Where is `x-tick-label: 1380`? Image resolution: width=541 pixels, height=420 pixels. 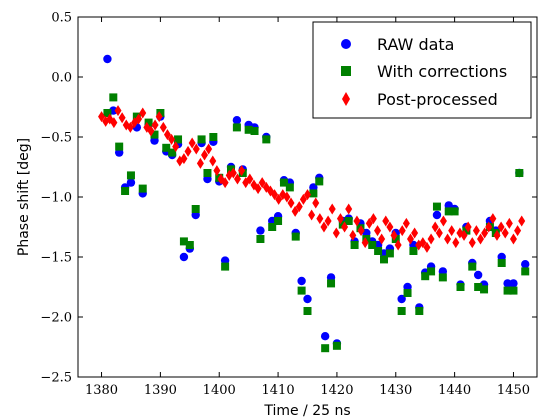 x-tick-label: 1380 is located at coordinates (101, 390).